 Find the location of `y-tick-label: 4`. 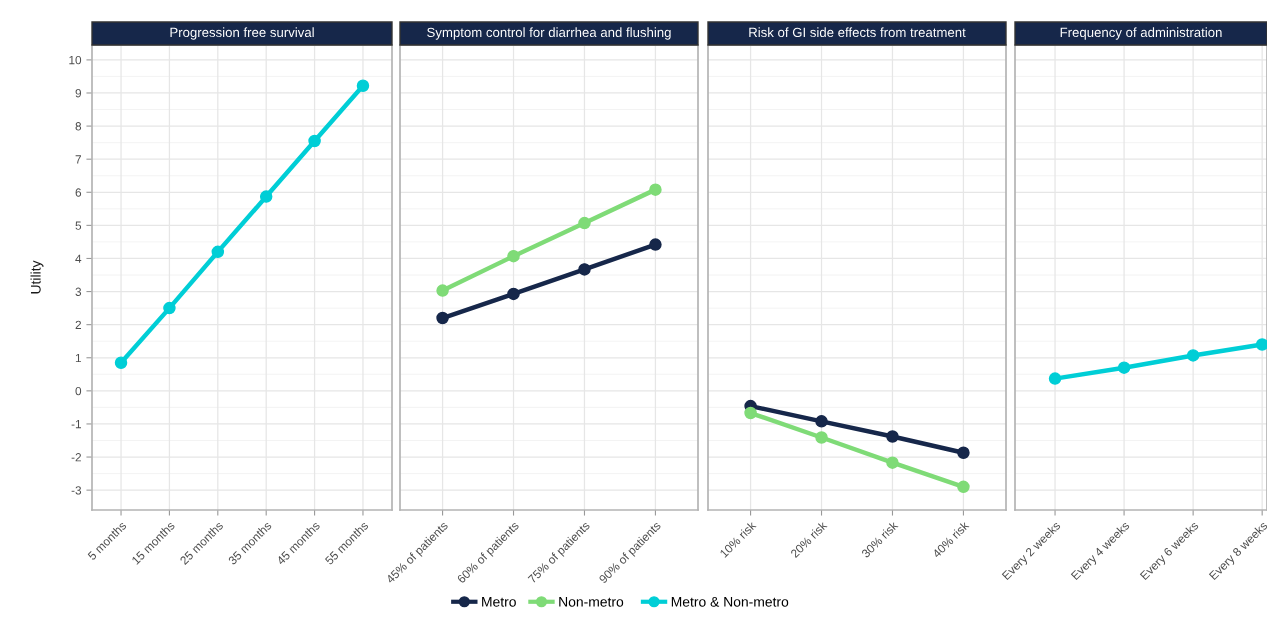

y-tick-label: 4 is located at coordinates (78, 258).